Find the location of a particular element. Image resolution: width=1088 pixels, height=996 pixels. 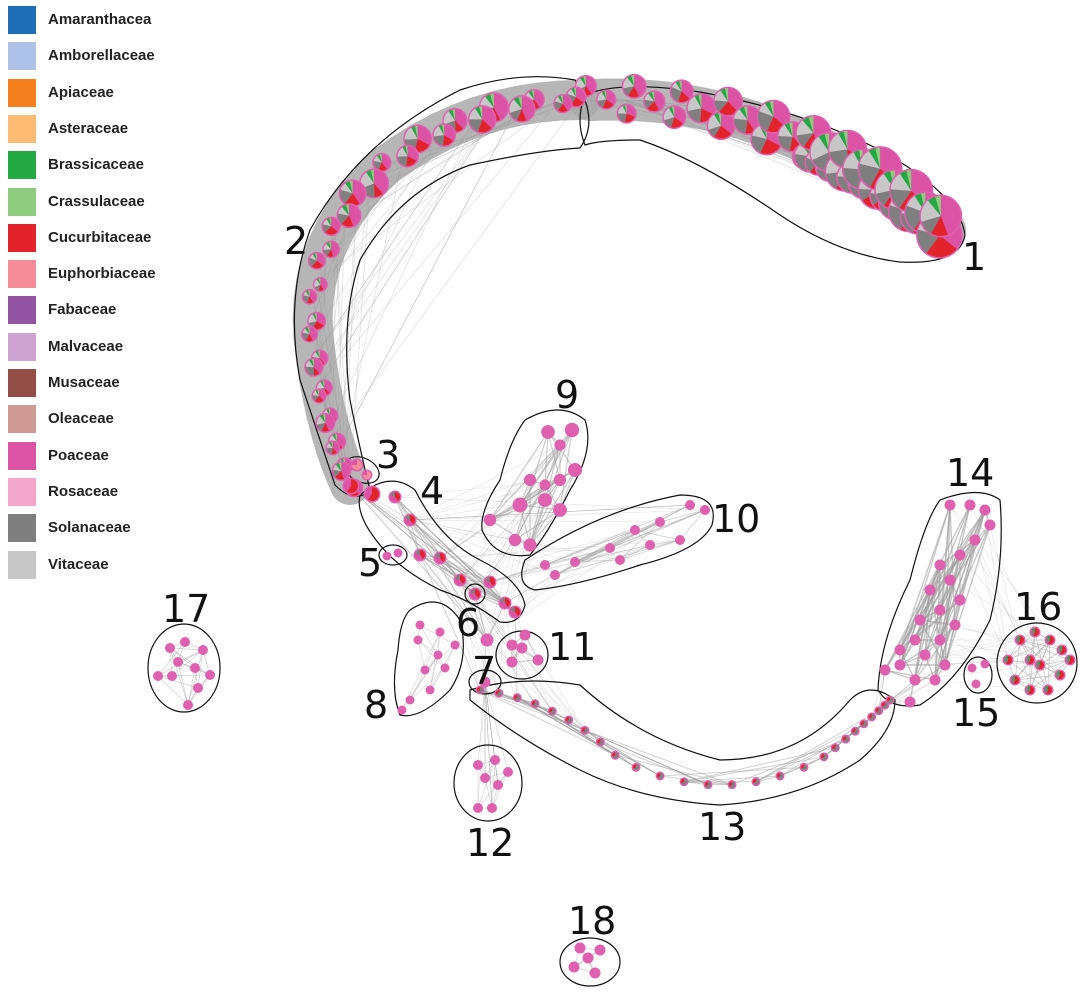

legend-label: Vitaceae is located at coordinates (78, 564).